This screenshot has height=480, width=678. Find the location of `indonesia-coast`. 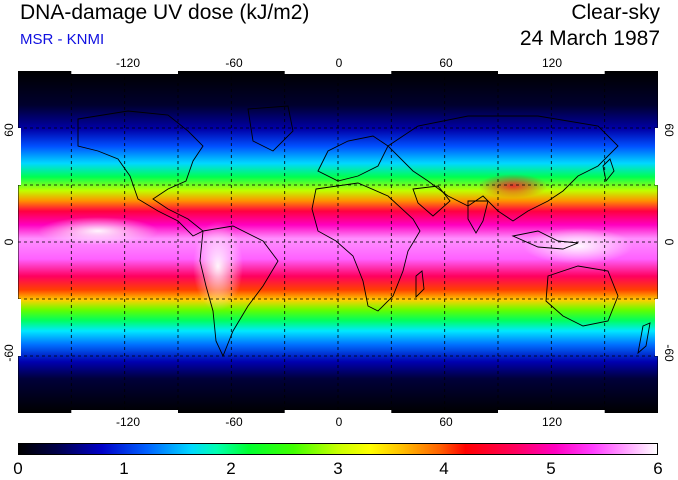

indonesia-coast is located at coordinates (545, 240).